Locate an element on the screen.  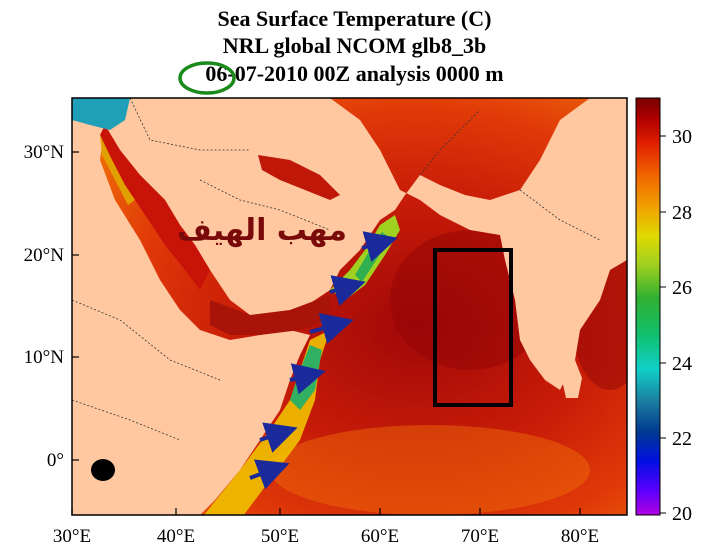
mediterranean is located at coordinates (101, 114).